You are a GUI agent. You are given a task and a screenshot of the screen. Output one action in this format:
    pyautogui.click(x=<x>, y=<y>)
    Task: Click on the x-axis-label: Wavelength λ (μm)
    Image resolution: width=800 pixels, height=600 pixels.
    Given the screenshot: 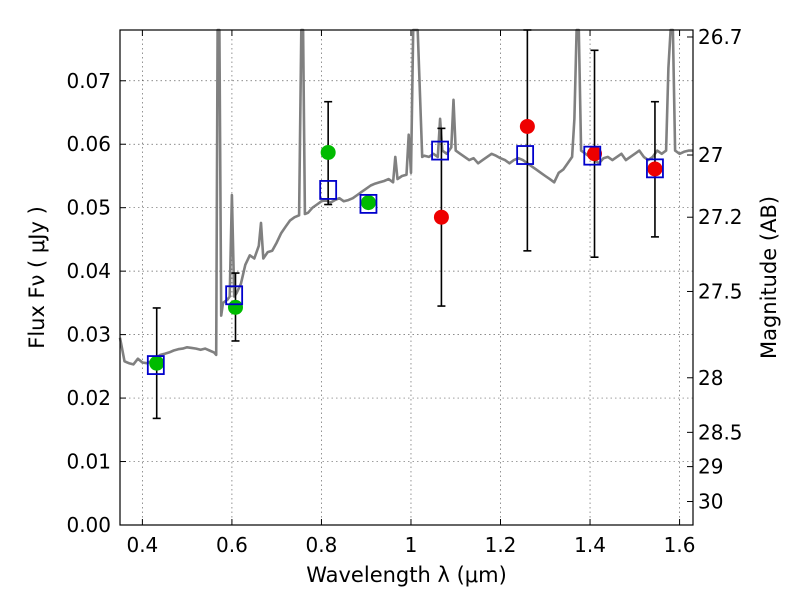 What is the action you would take?
    pyautogui.click(x=406, y=575)
    